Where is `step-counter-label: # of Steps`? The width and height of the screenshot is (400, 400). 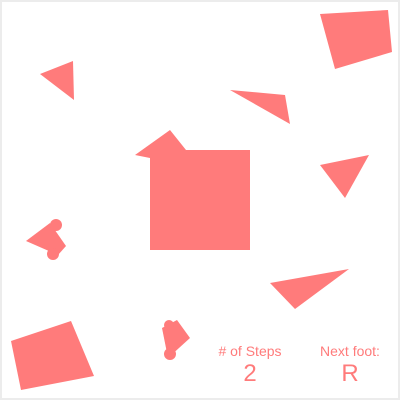 step-counter-label: # of Steps is located at coordinates (250, 351).